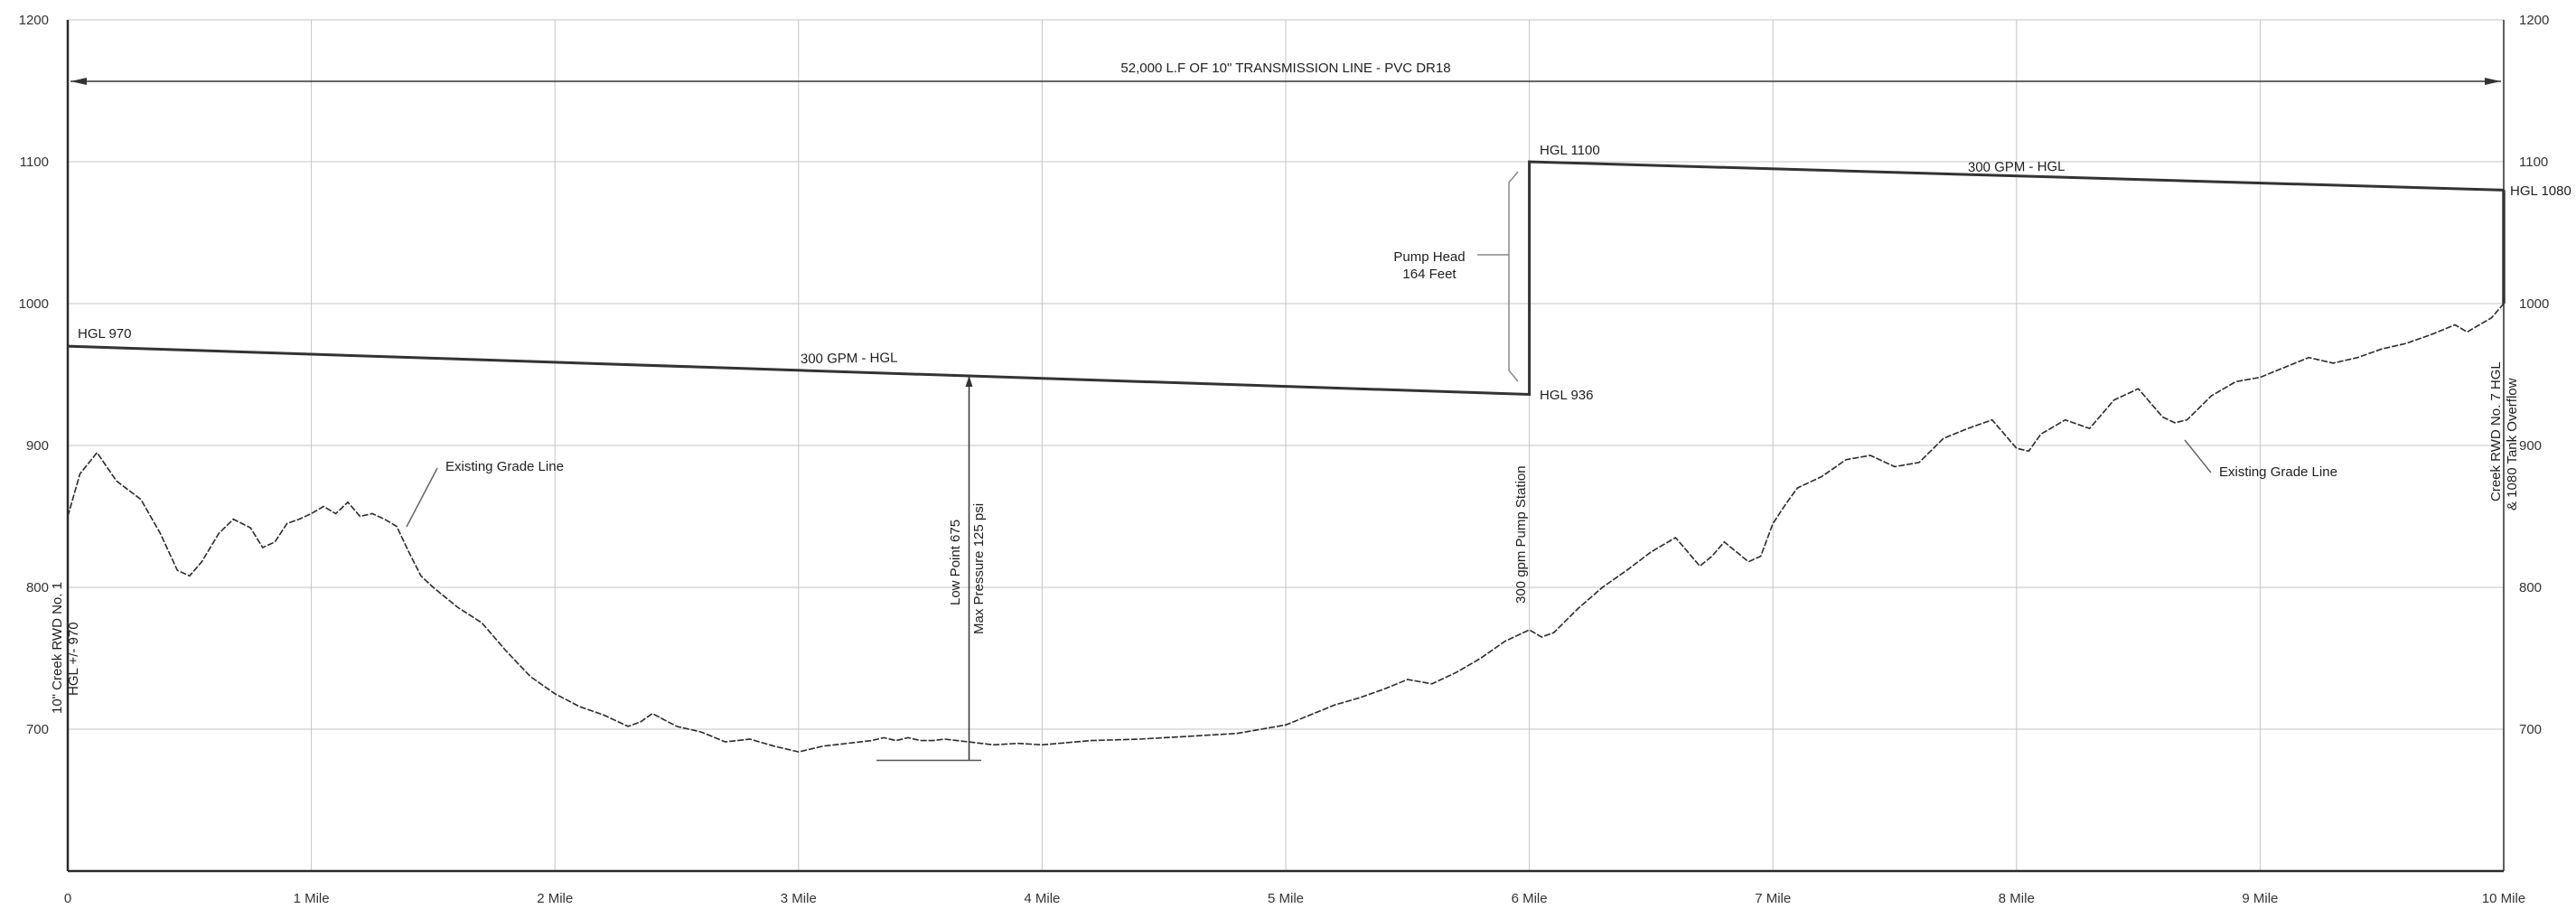  I want to click on y-tick-label-left: 1000, so click(34, 304).